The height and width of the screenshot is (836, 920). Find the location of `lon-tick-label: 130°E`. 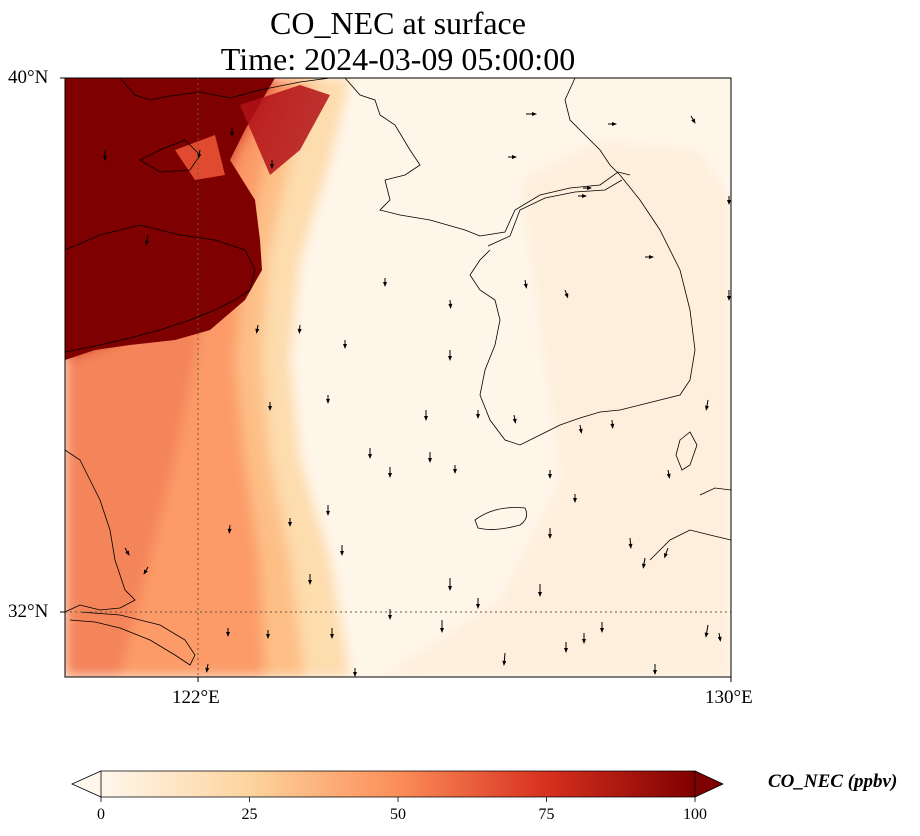

lon-tick-label: 130°E is located at coordinates (729, 697).